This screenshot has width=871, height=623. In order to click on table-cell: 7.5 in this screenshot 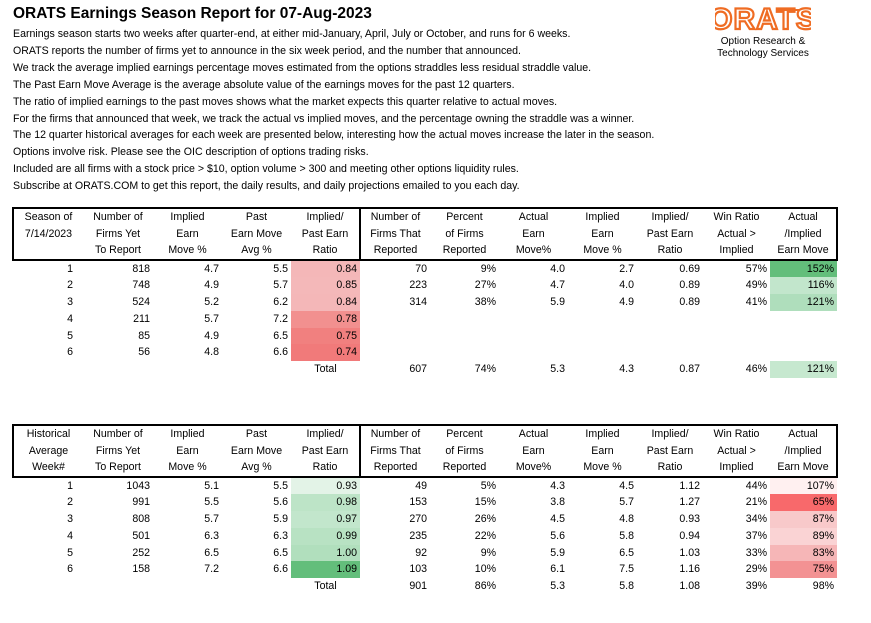, I will do `click(626, 569)`.